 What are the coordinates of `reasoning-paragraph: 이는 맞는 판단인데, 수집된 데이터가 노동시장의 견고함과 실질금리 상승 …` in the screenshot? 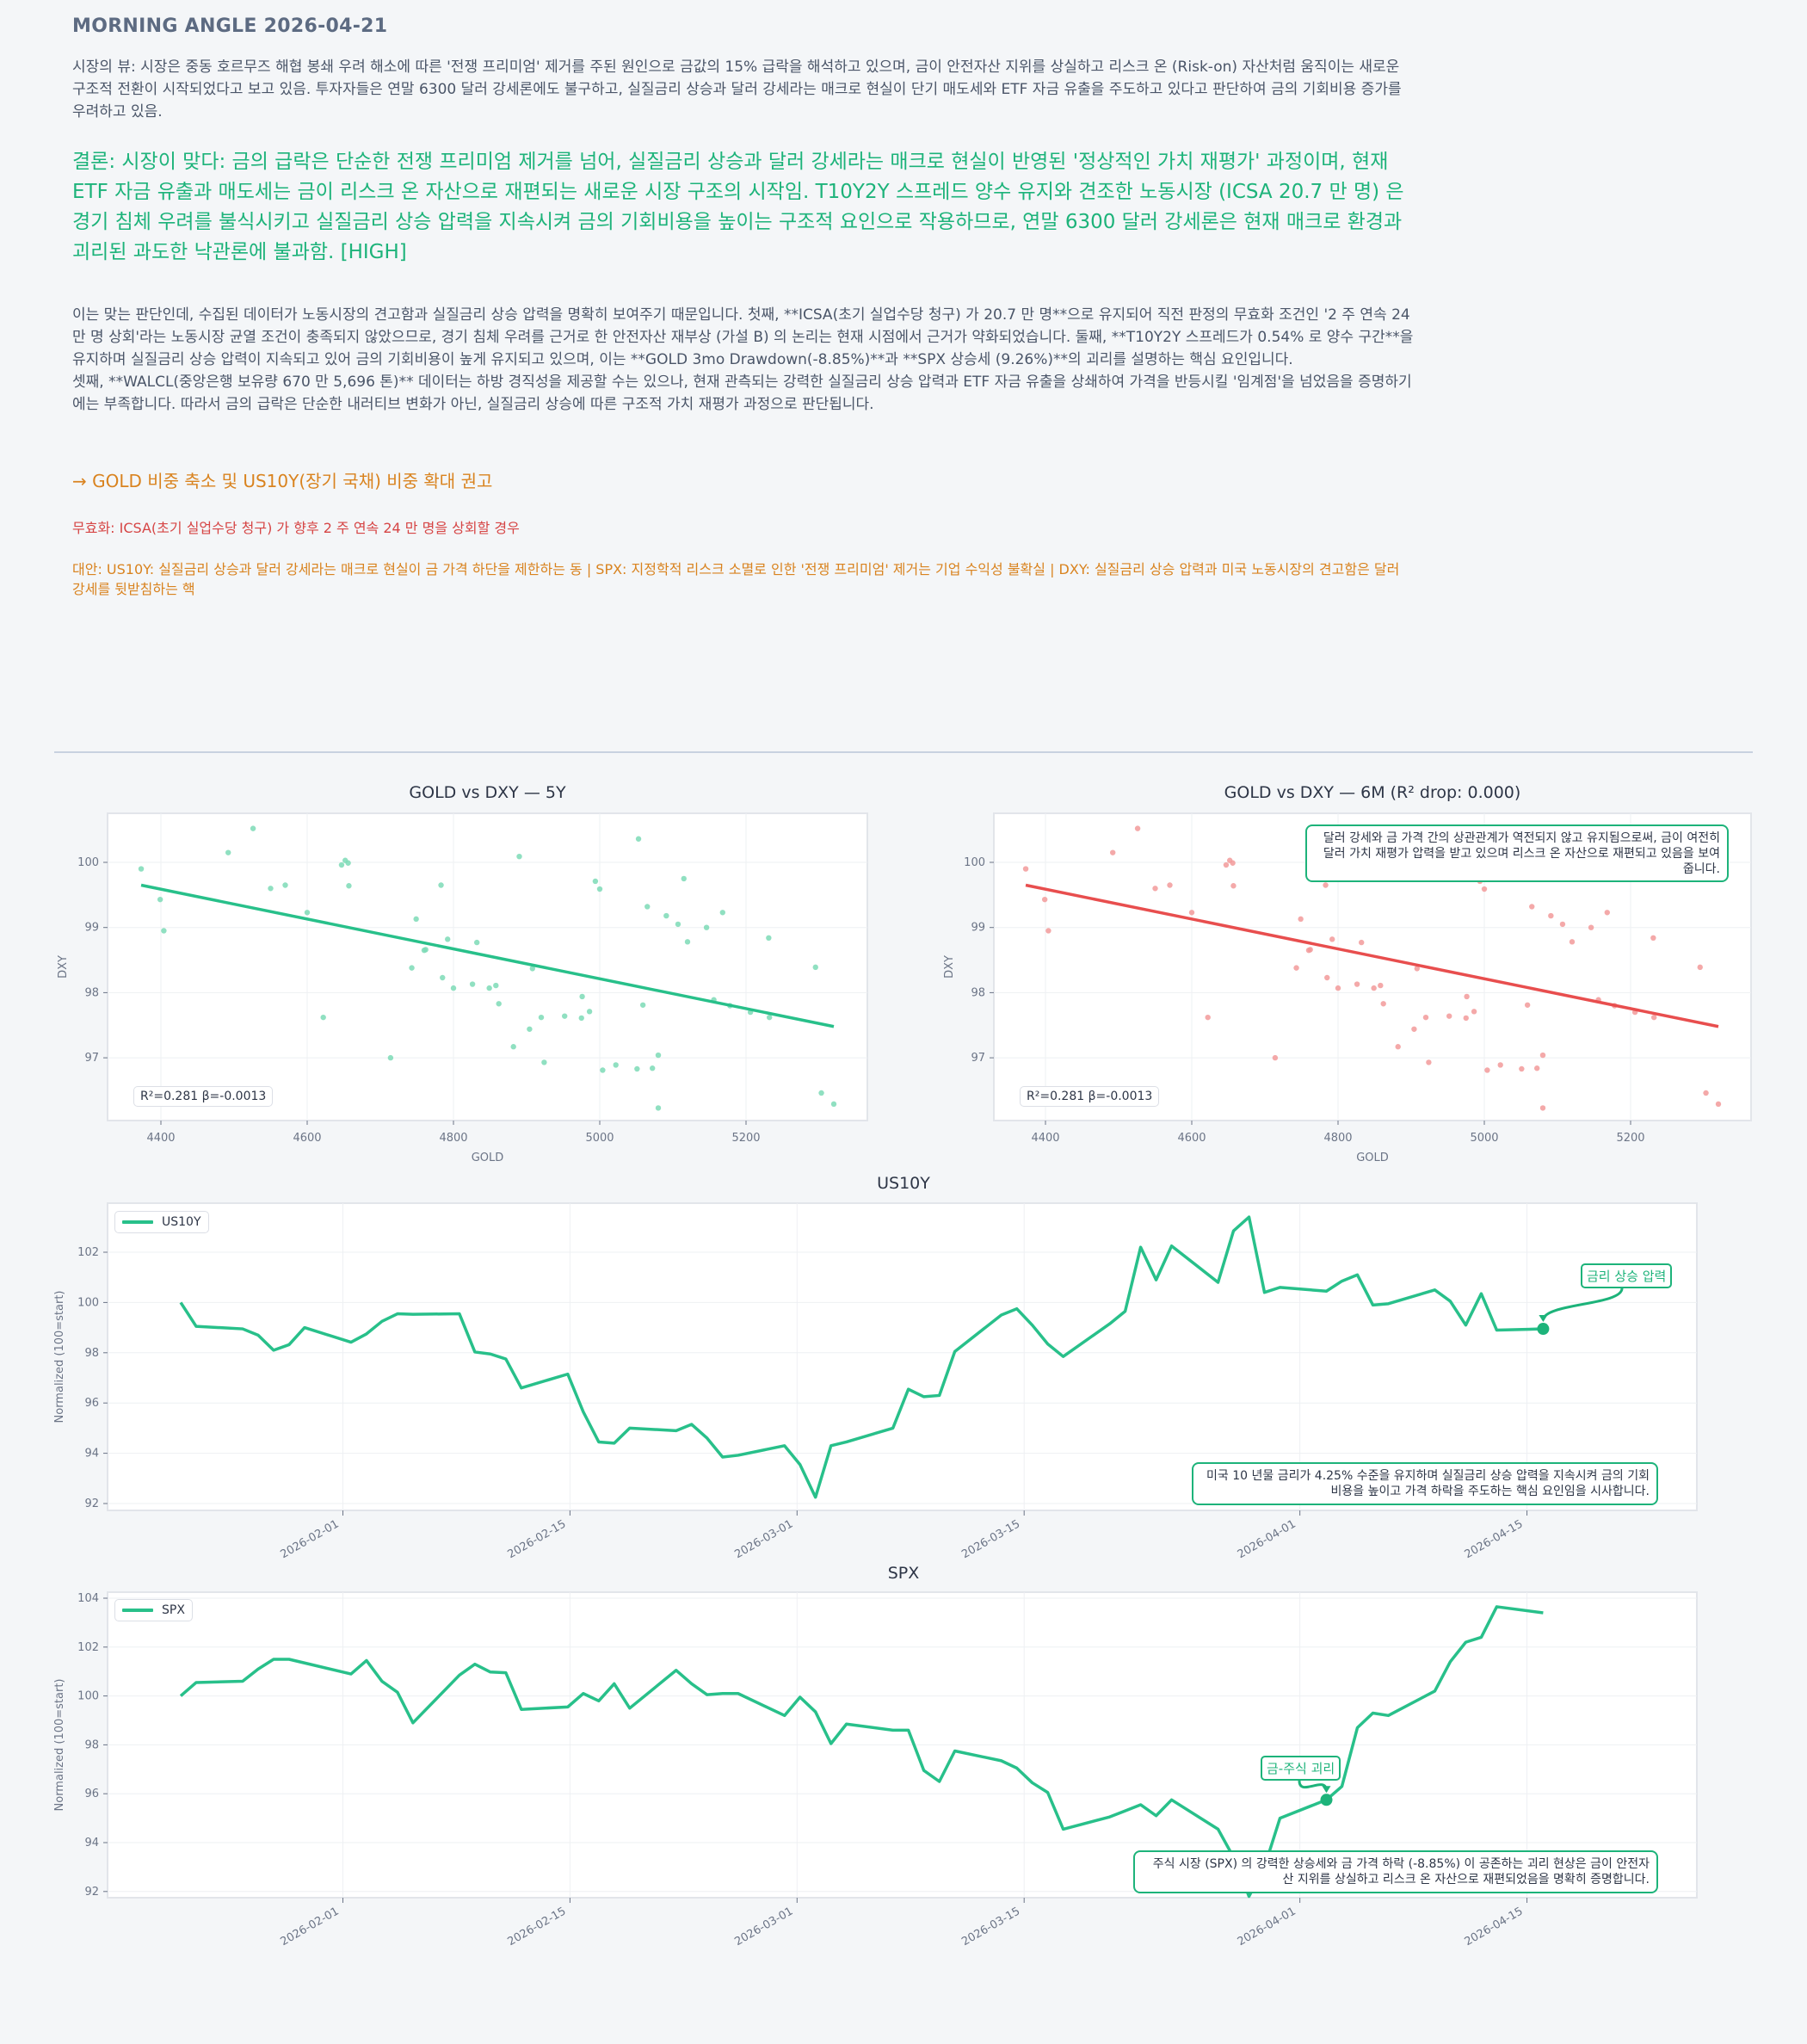 It's located at (743, 337).